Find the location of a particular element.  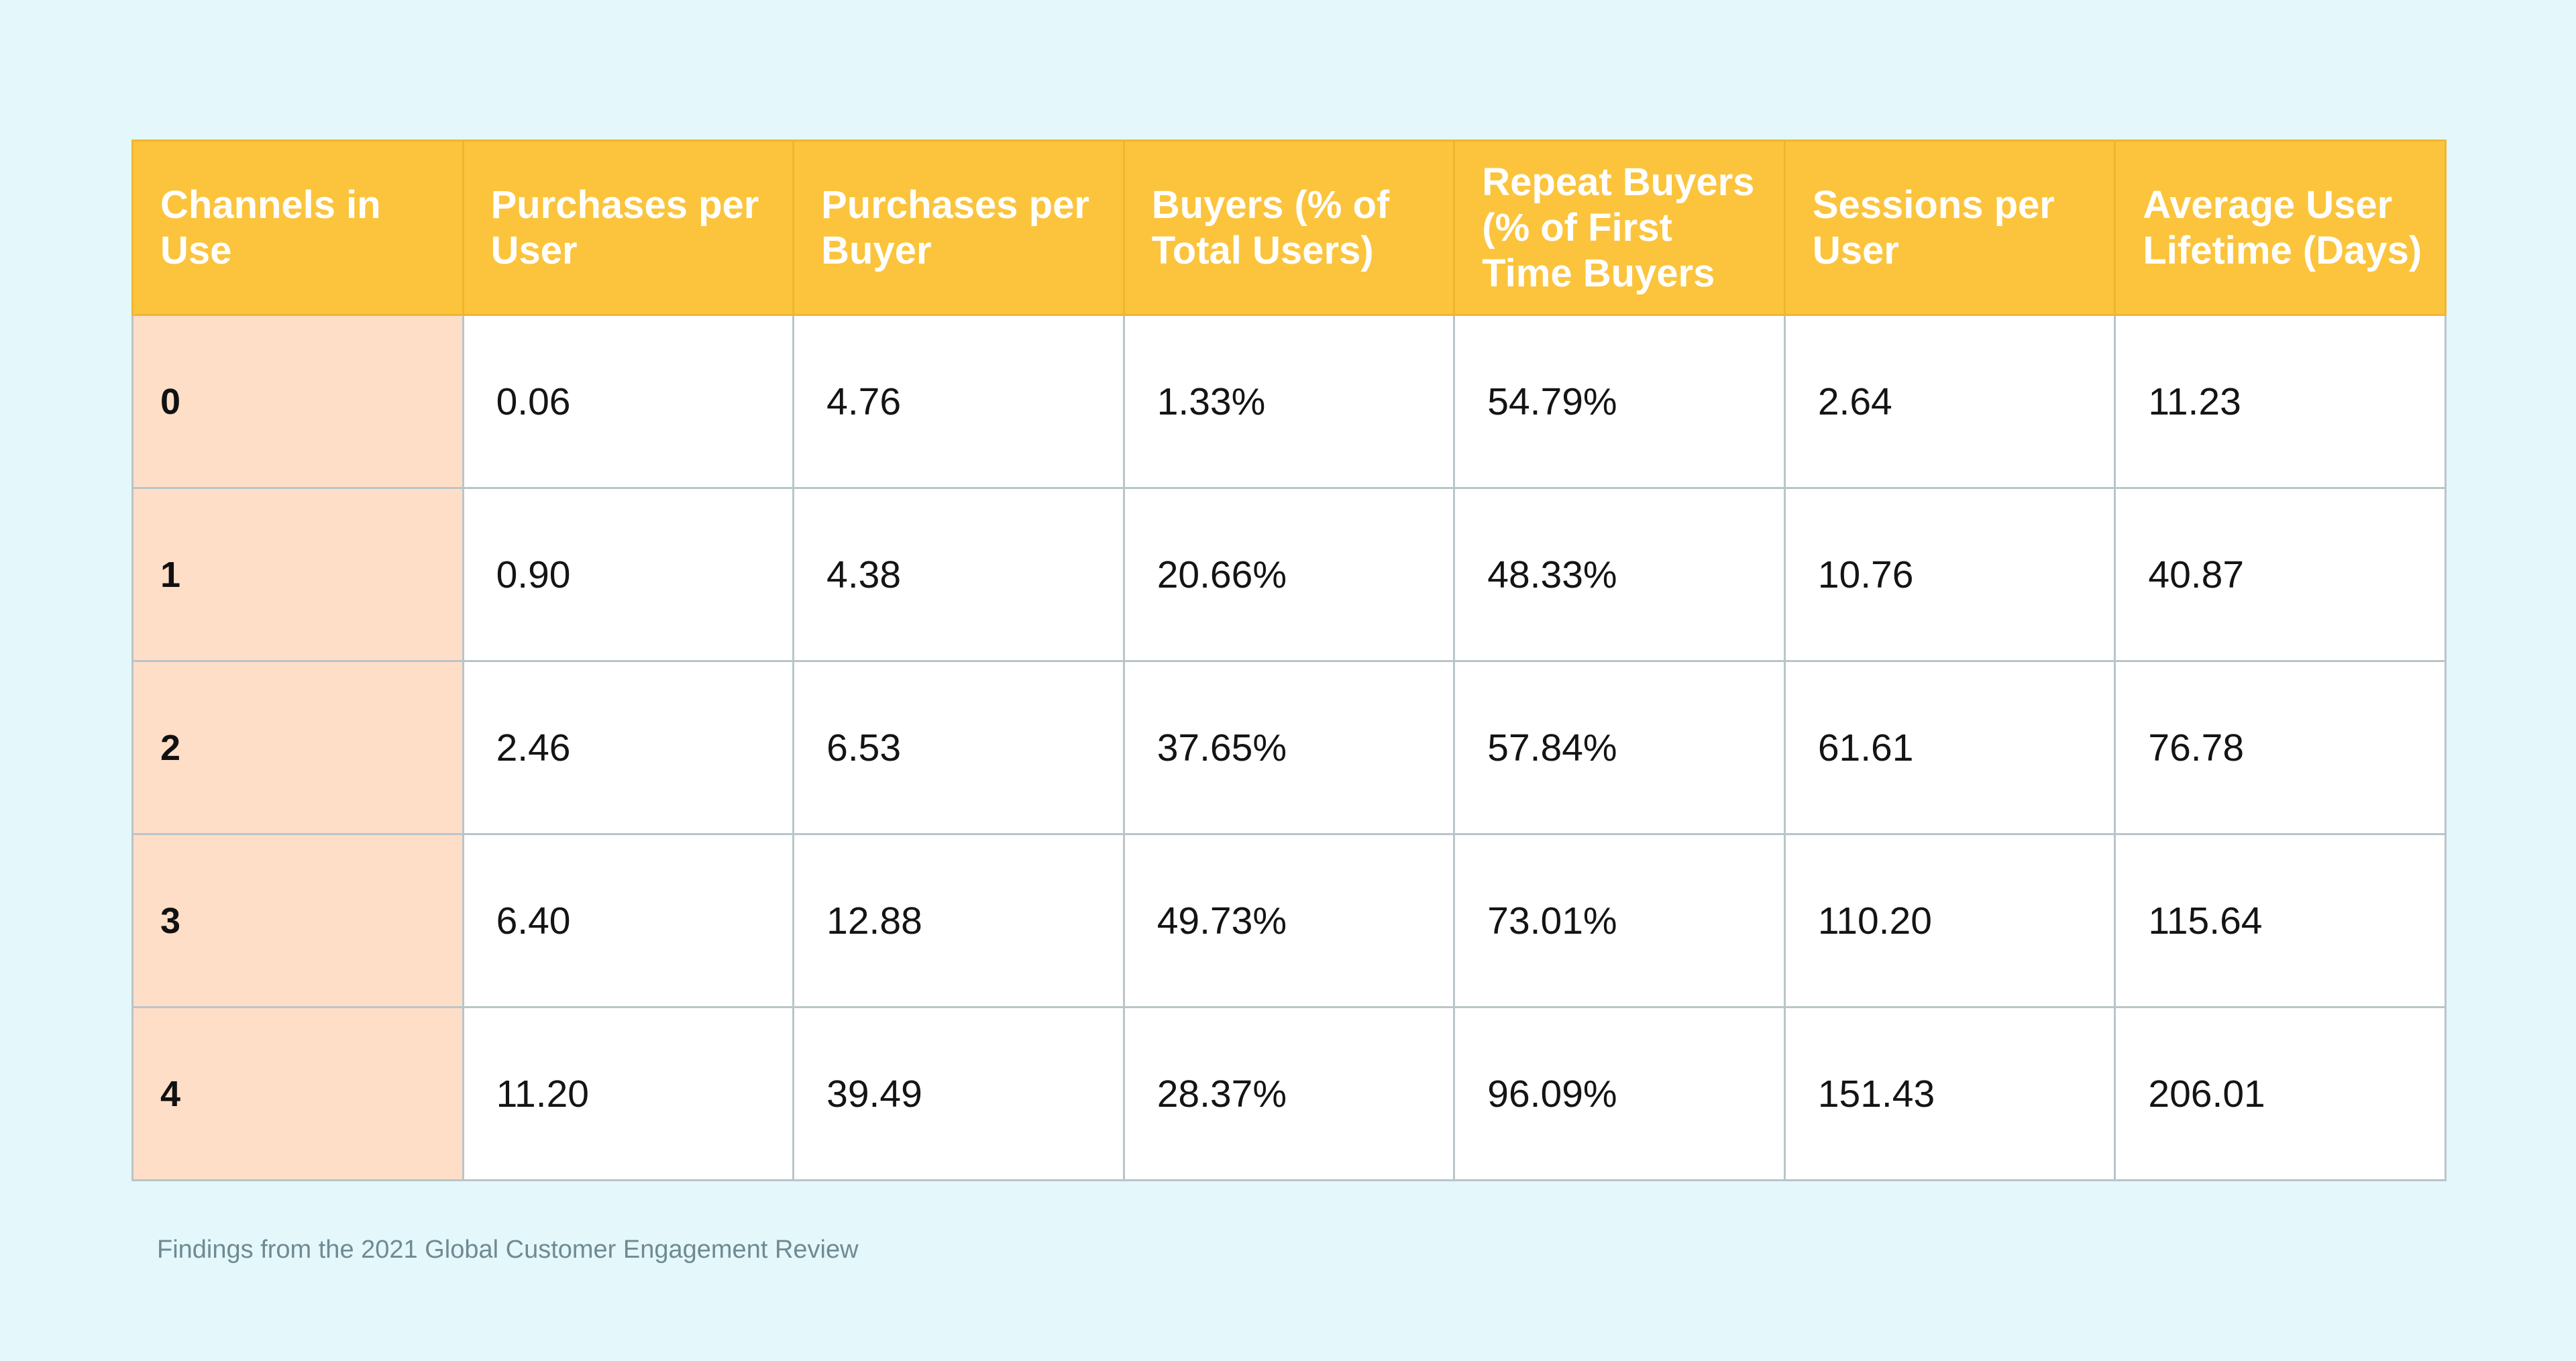

table-cell: 11.23 is located at coordinates (2280, 401).